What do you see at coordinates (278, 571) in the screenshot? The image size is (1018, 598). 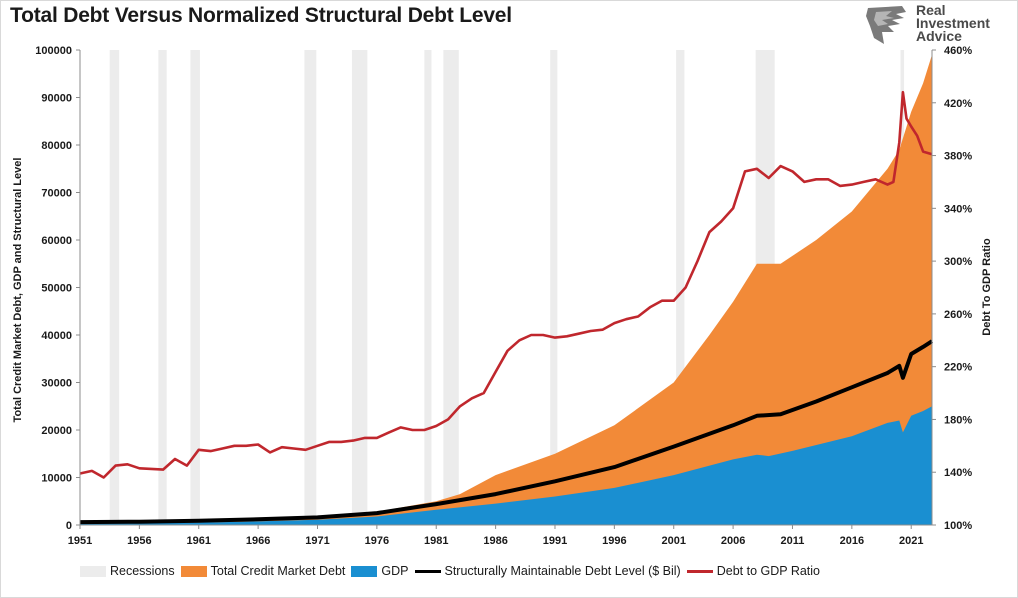 I see `legend-label-total-debt: Total Credit Market Debt` at bounding box center [278, 571].